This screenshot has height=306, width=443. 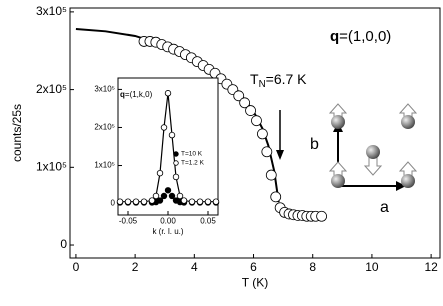 What do you see at coordinates (76, 267) in the screenshot?
I see `x-tick-label: 0` at bounding box center [76, 267].